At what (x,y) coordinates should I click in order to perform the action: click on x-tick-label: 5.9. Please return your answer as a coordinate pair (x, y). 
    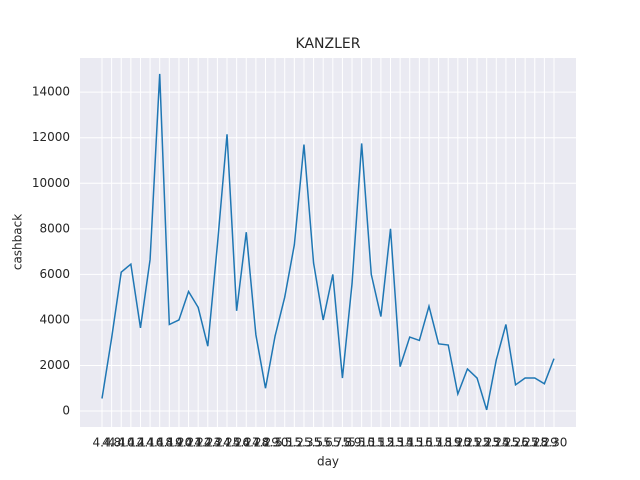
    Looking at the image, I should click on (351, 443).